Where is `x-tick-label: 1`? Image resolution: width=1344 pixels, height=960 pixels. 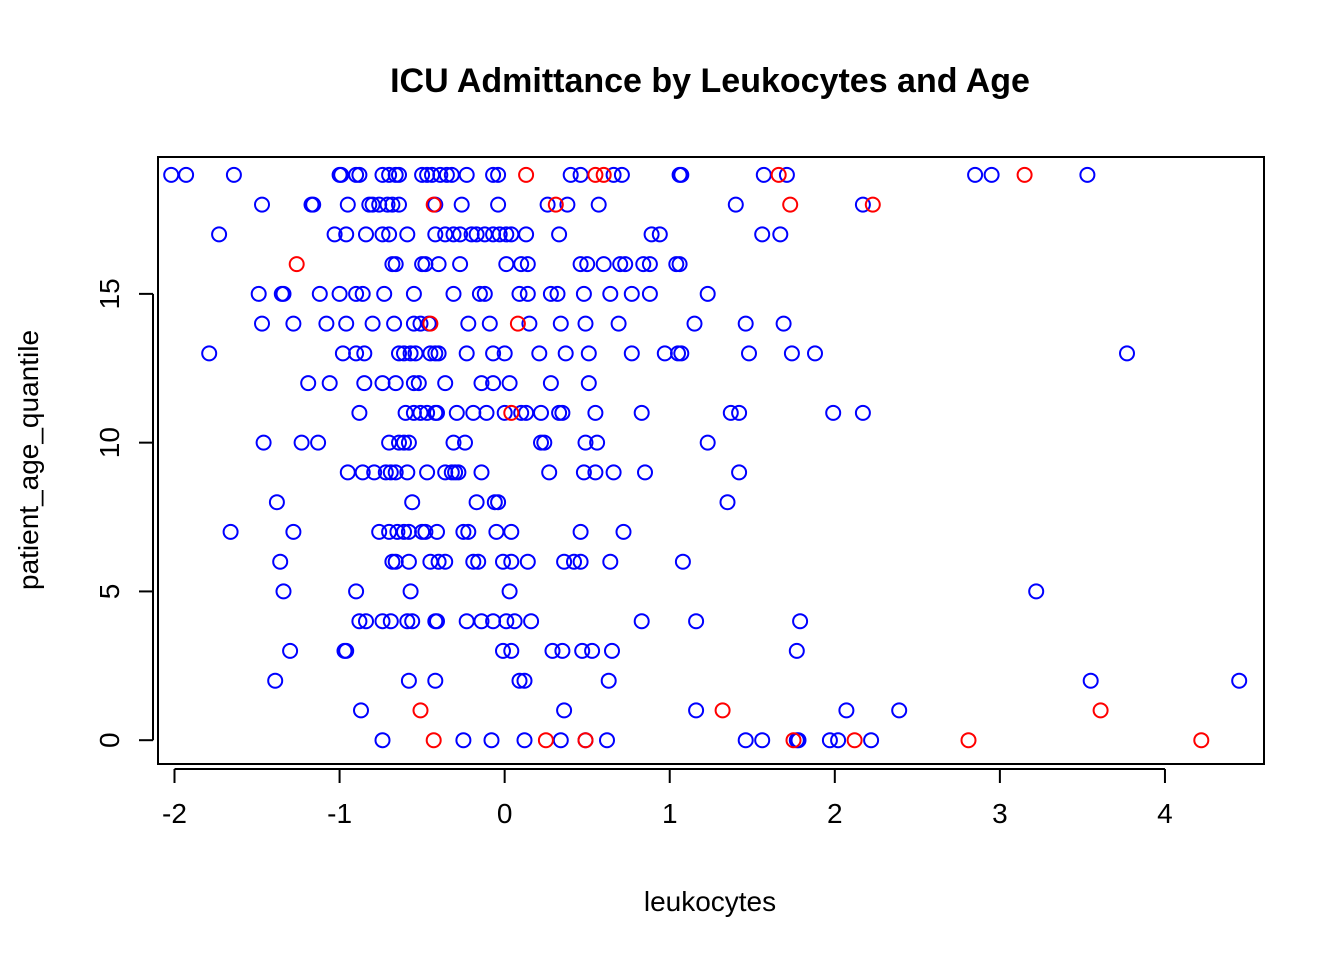
x-tick-label: 1 is located at coordinates (670, 813).